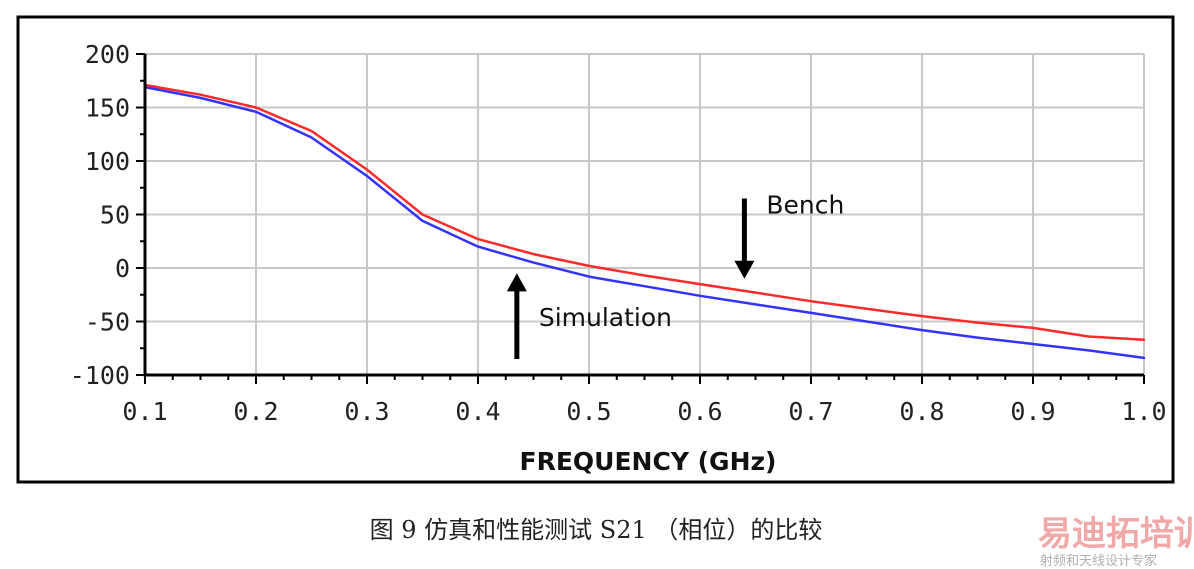  I want to click on annotation-arrow-head-bench, so click(744, 269).